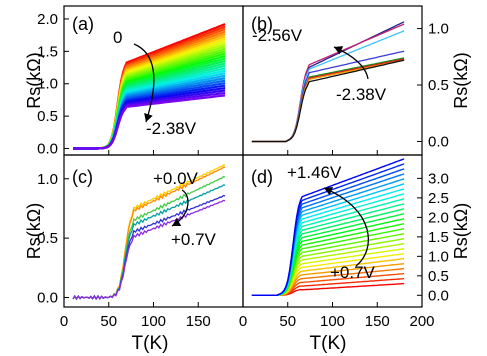 This screenshot has height=356, width=487. I want to click on annotation-label: -2.56V, so click(277, 35).